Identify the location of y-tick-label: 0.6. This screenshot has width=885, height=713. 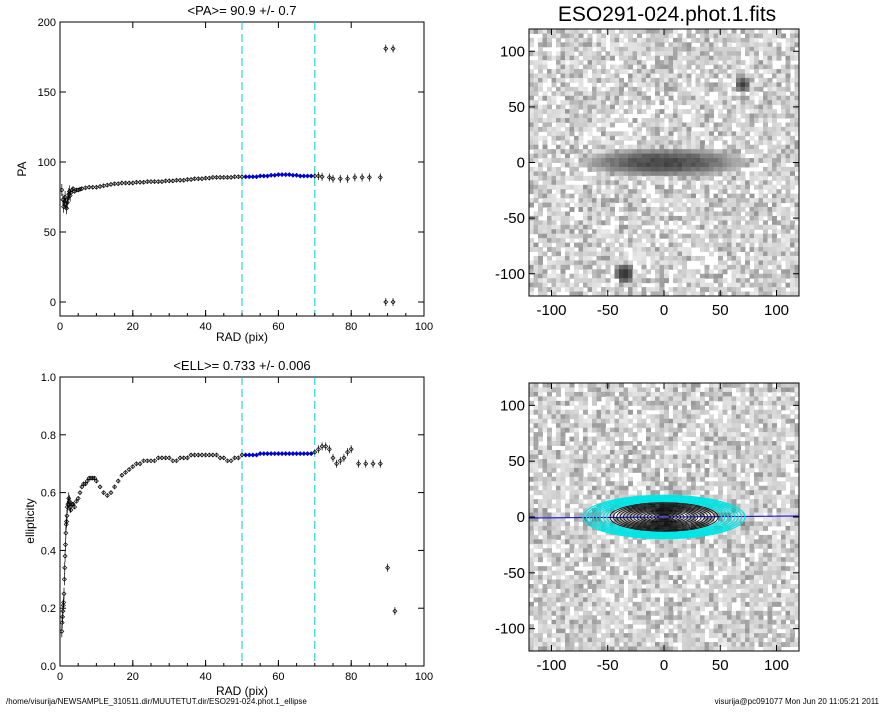
(48, 494).